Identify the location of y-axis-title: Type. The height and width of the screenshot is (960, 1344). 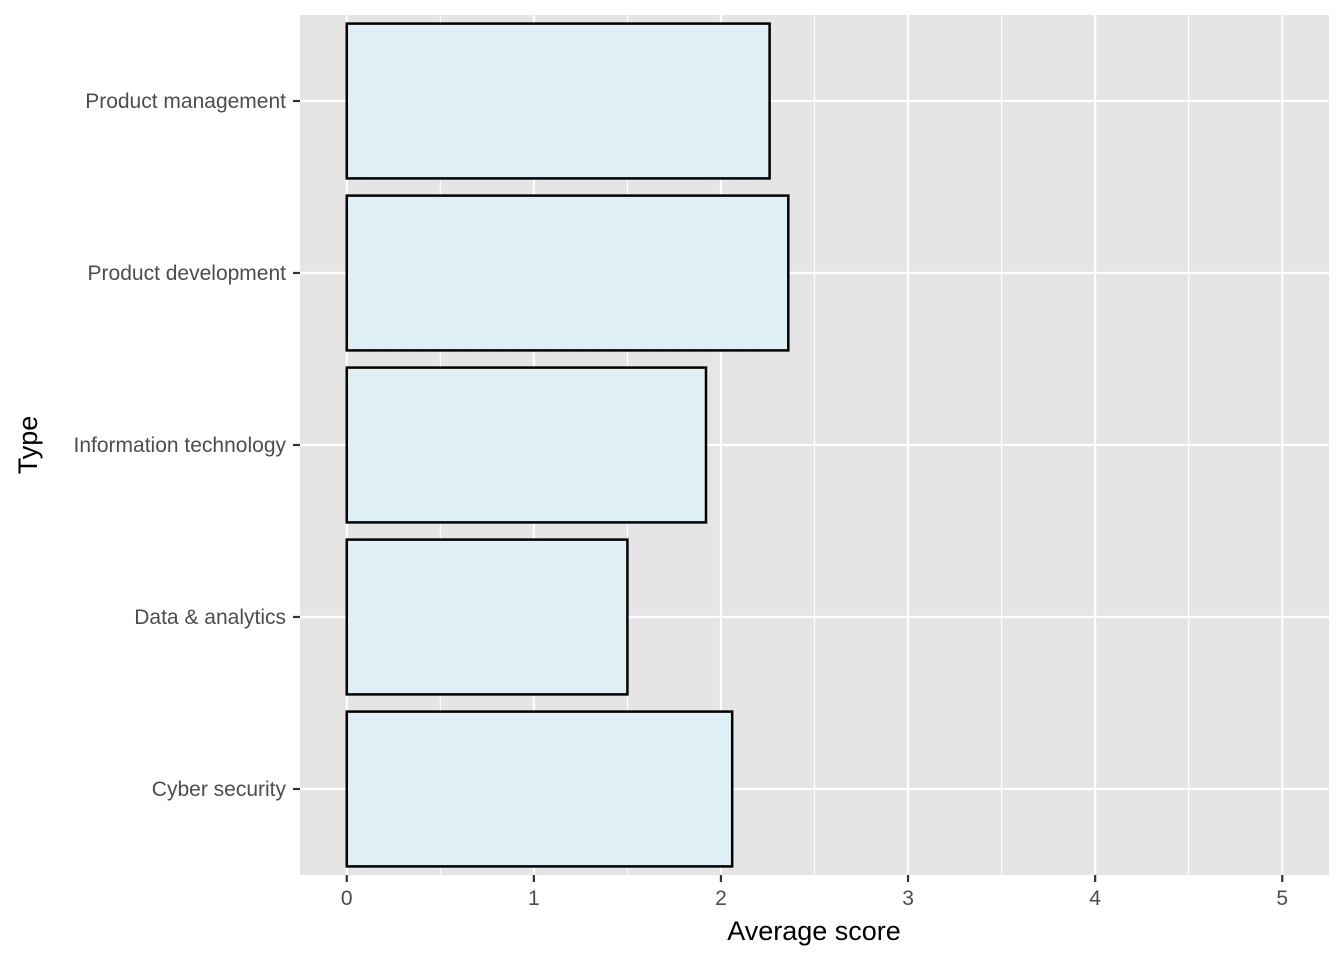
(28, 445).